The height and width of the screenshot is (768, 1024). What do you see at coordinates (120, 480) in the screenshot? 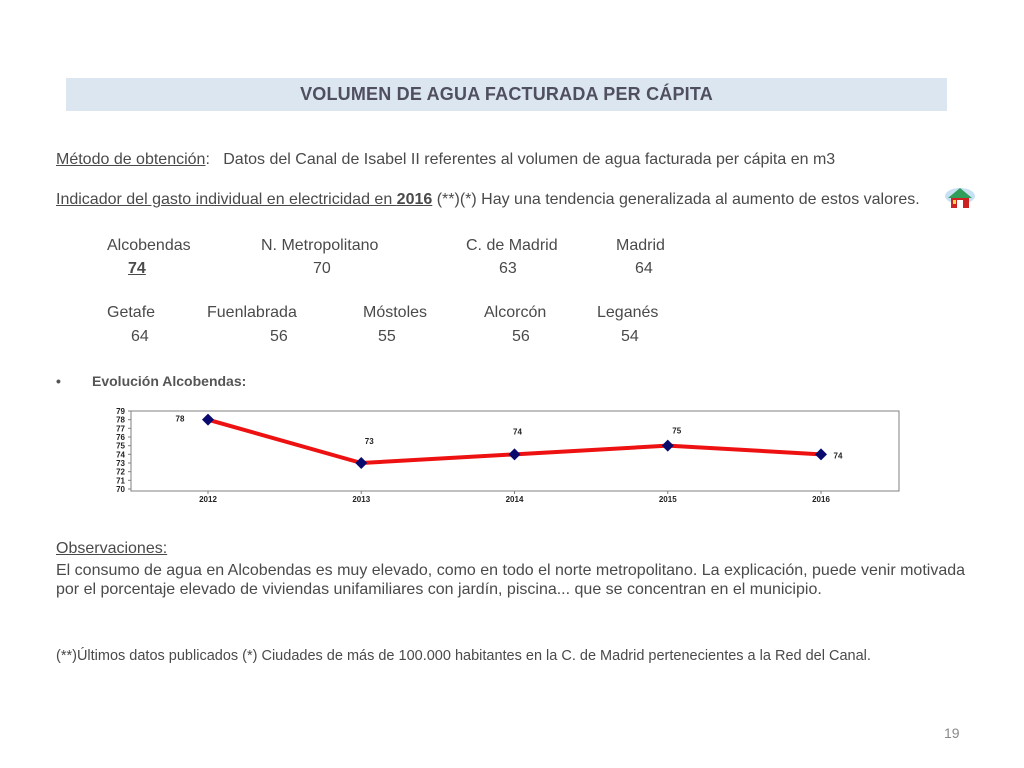
I see `y-tick-label: 71` at bounding box center [120, 480].